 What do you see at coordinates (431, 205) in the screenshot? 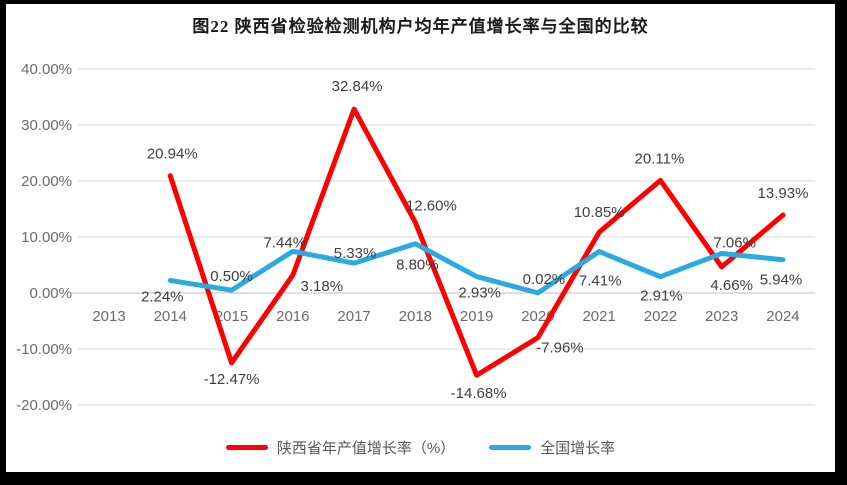
I see `series-data-label: 12.60%` at bounding box center [431, 205].